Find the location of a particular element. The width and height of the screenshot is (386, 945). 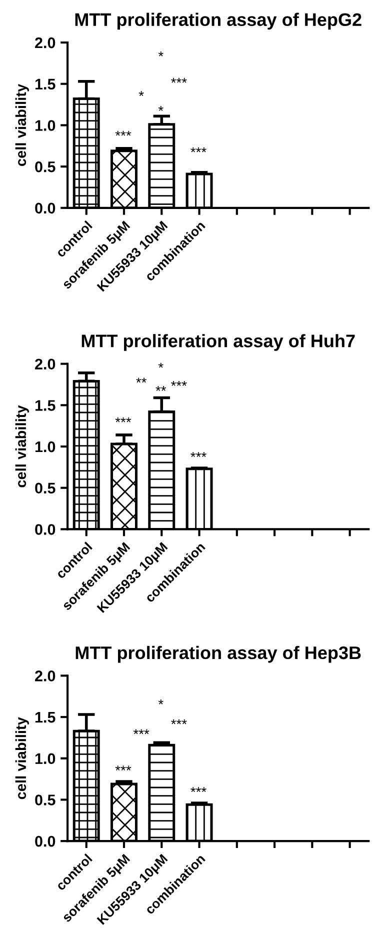

chart-title: MTT proliferation assay of HepG2 is located at coordinates (218, 21).